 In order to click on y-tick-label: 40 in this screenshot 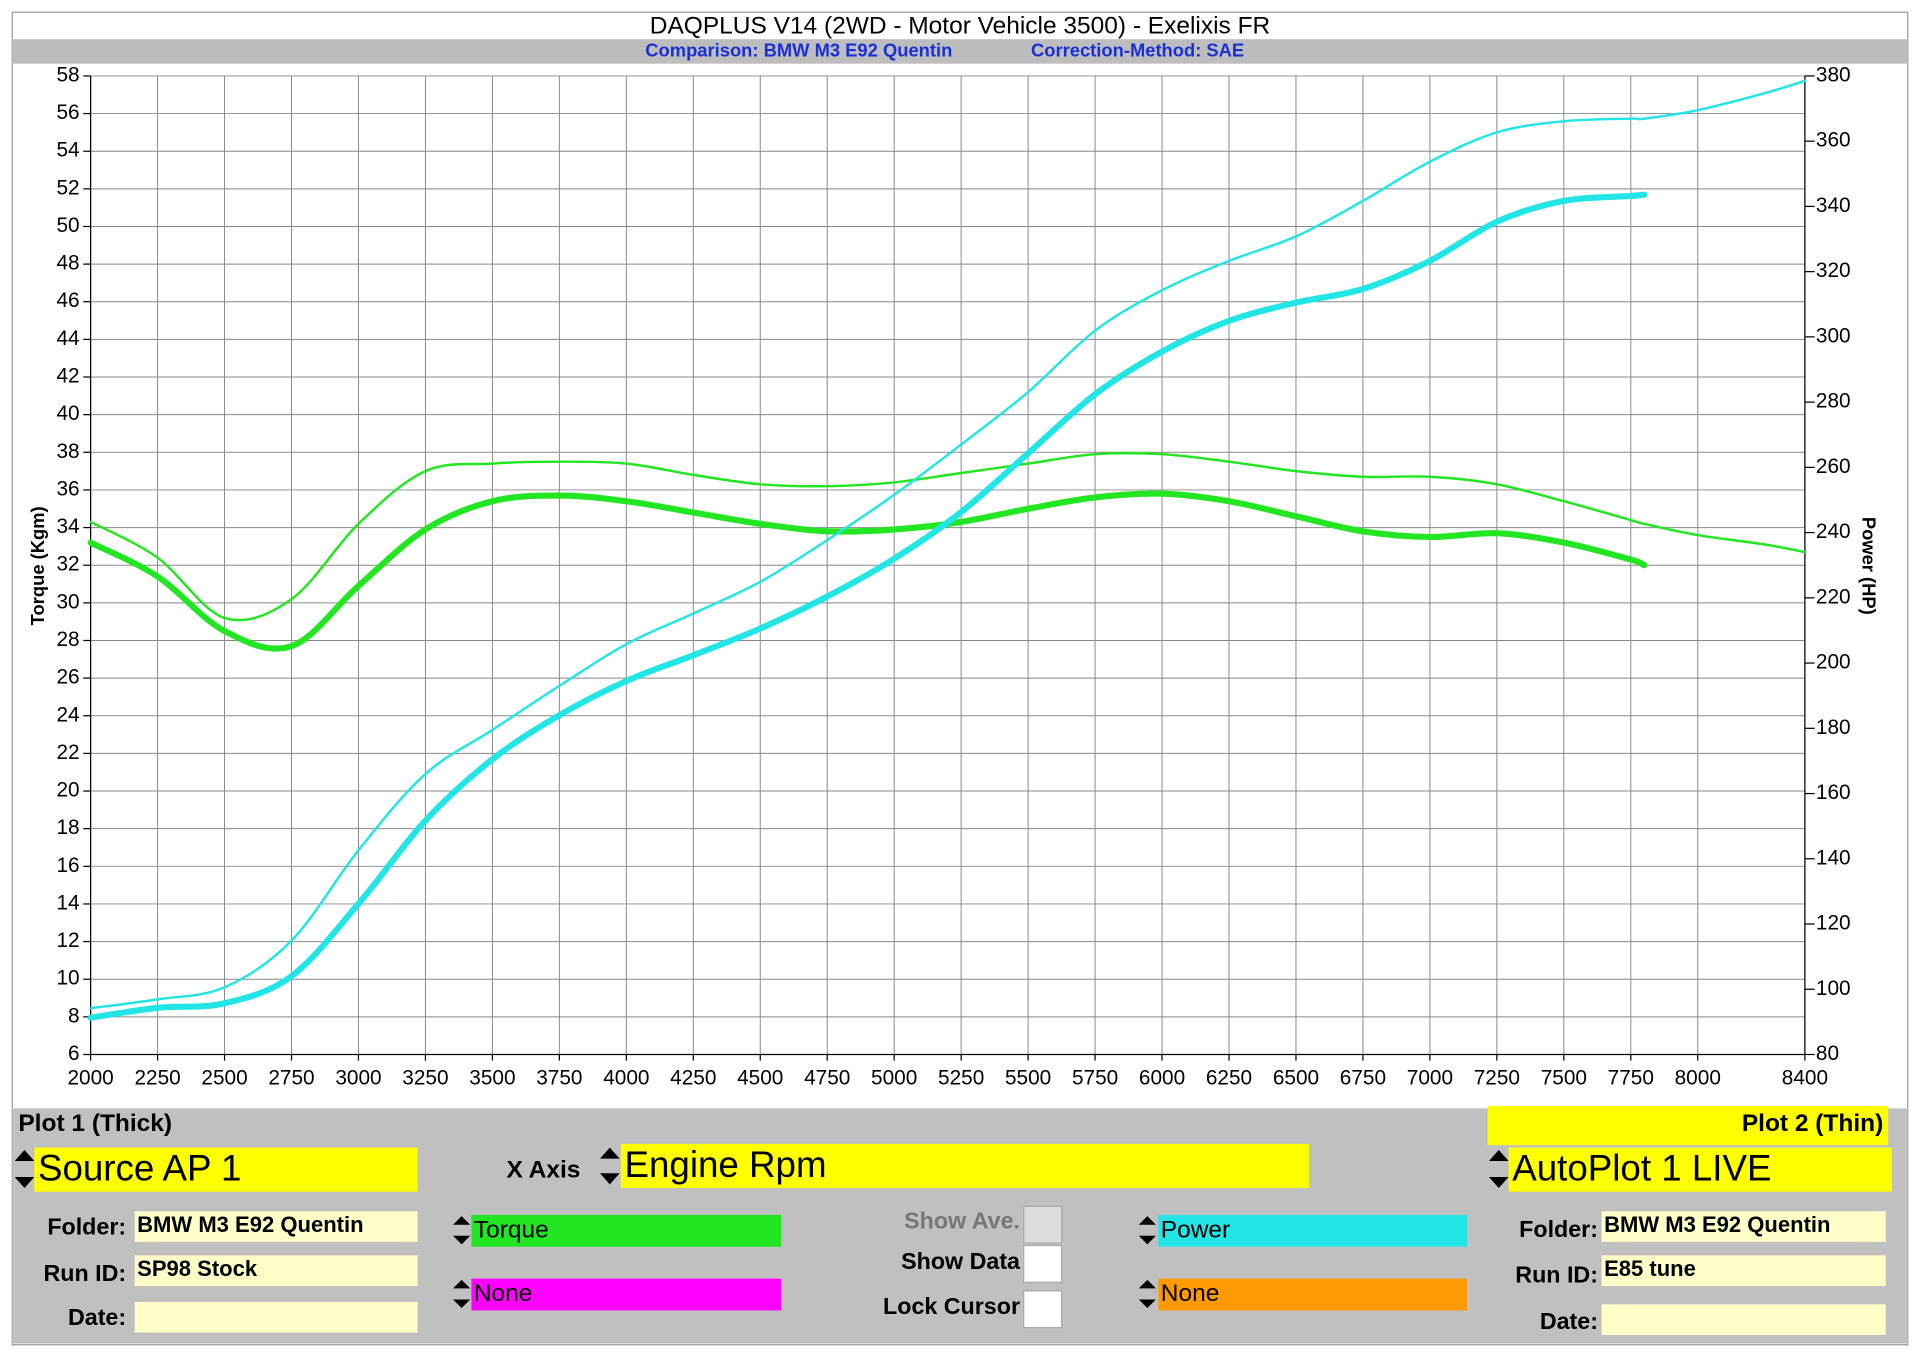, I will do `click(67, 413)`.